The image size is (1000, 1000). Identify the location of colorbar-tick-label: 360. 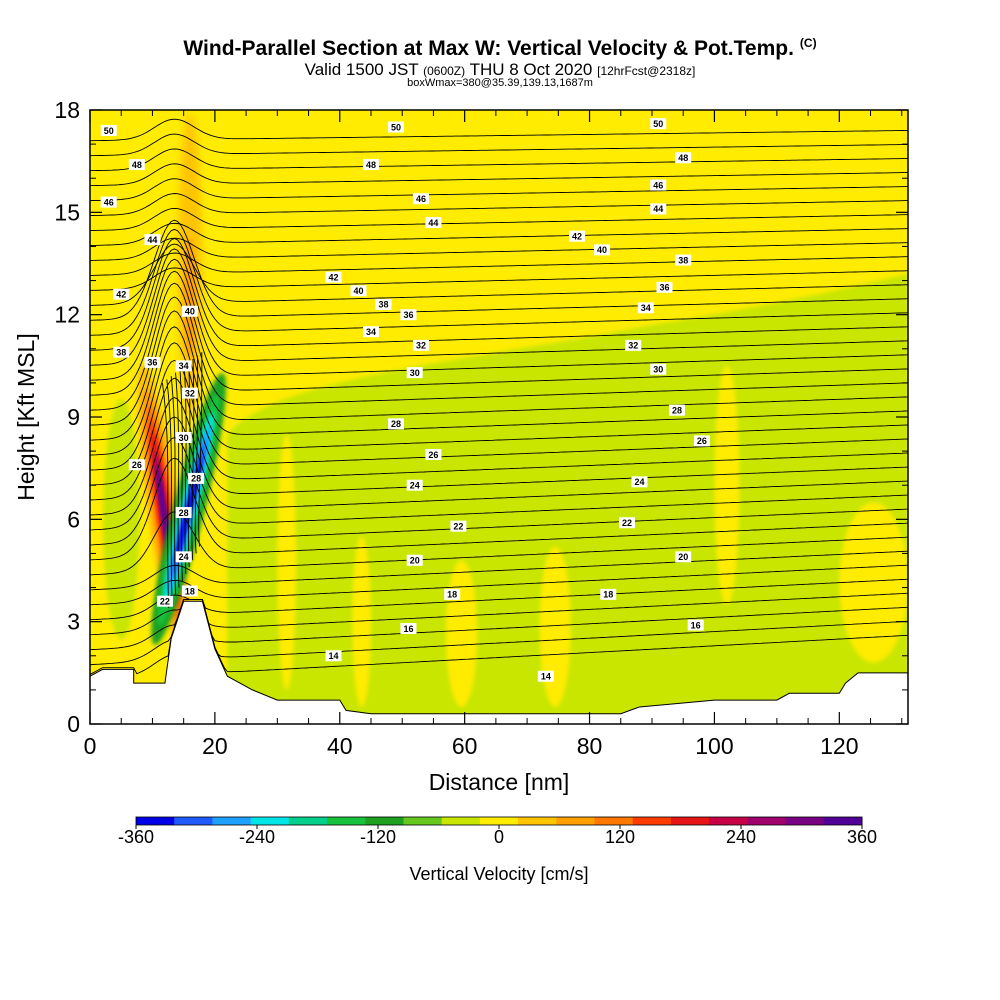
(862, 837).